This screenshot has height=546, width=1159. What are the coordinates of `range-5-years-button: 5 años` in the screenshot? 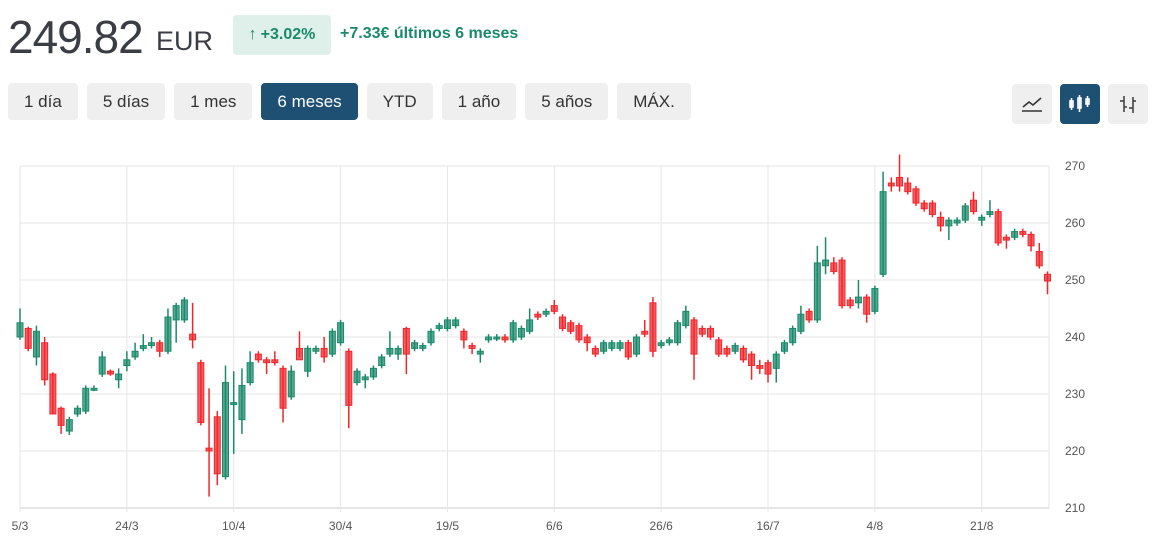 It's located at (567, 101).